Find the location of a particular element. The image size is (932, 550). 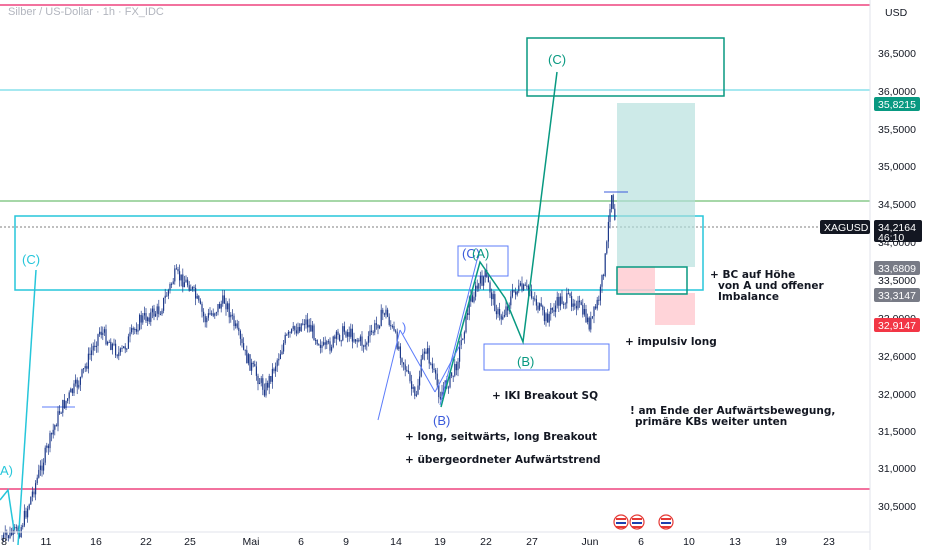

long-stop-area is located at coordinates (636, 280).